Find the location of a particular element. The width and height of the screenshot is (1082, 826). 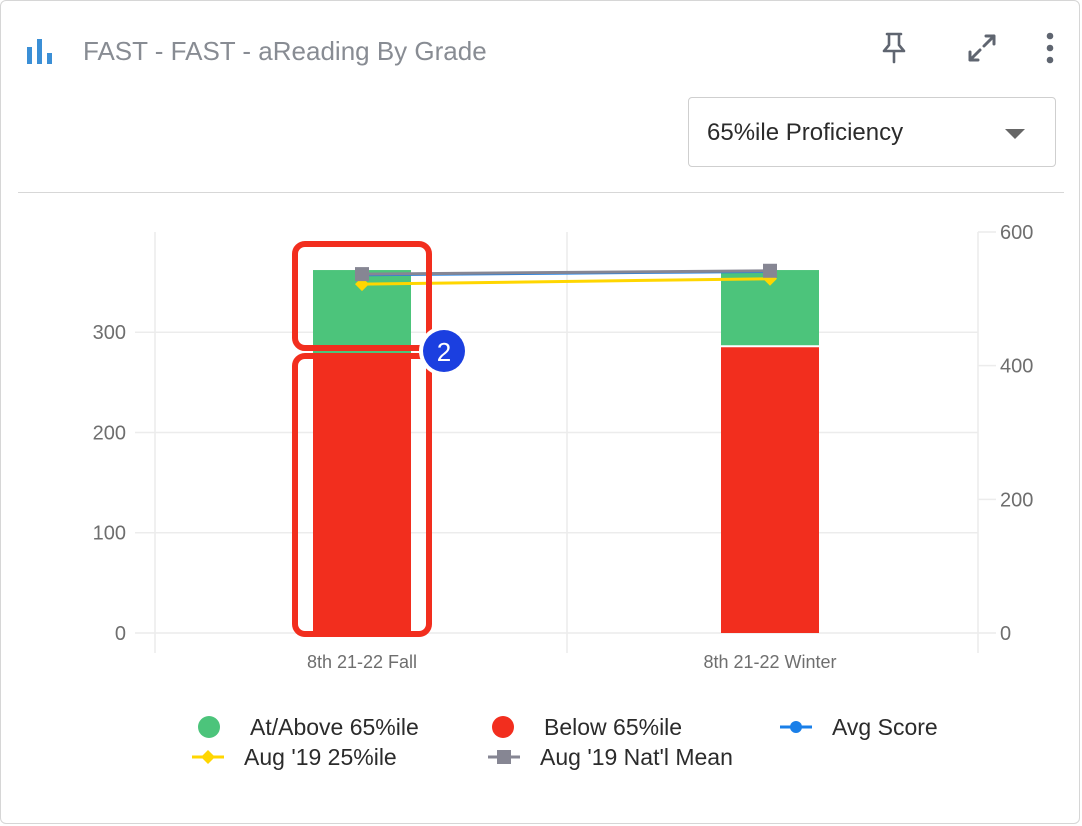

legend-item: At/Above 65%ile is located at coordinates (307, 727).